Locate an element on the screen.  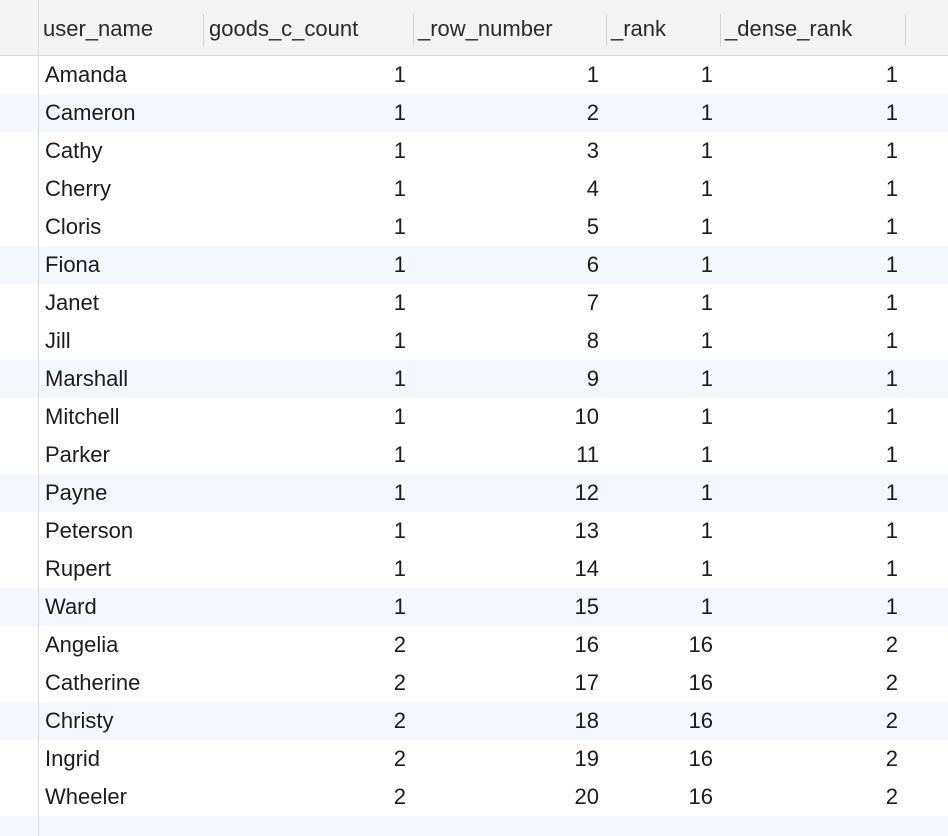
cell-user-name: Amanda is located at coordinates (86, 74).